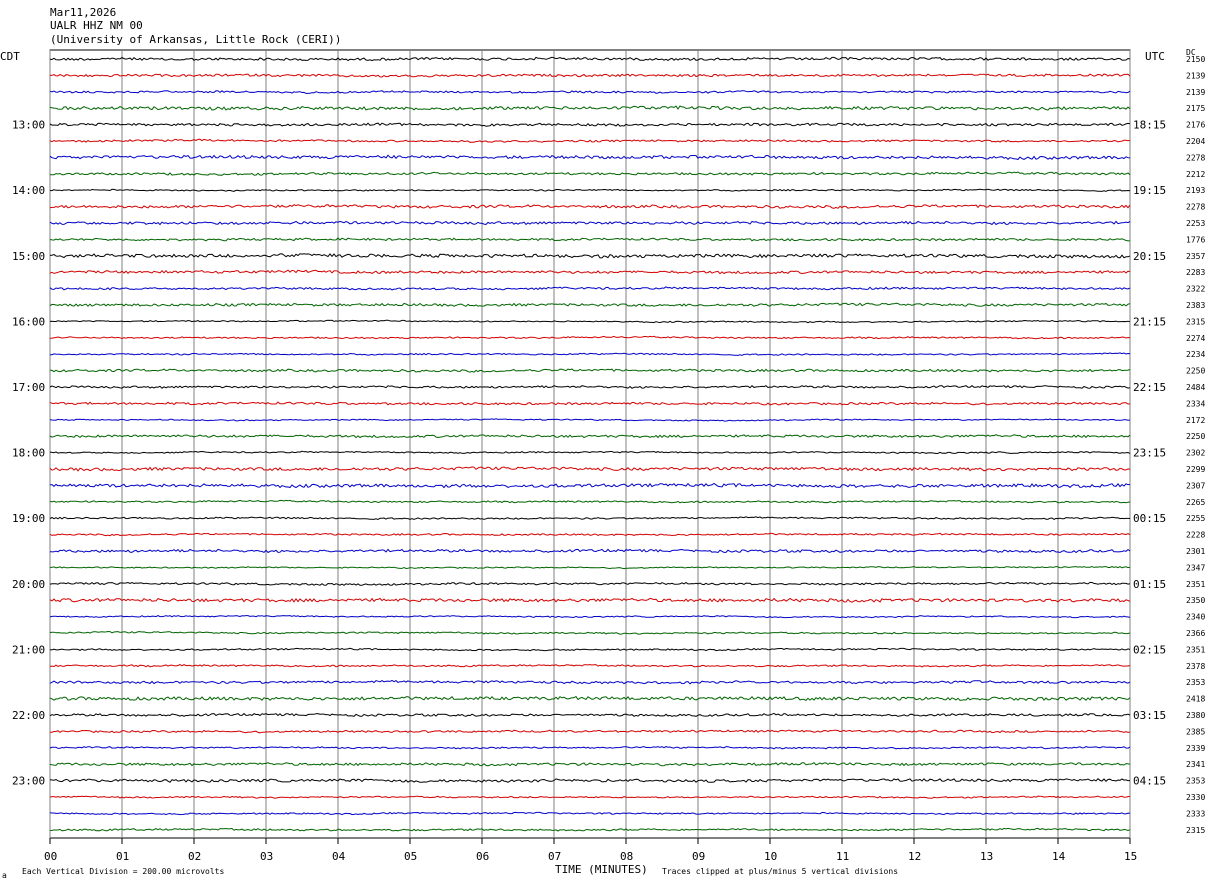 The height and width of the screenshot is (886, 1210). I want to click on dc-offset-label: 2322, so click(1195, 289).